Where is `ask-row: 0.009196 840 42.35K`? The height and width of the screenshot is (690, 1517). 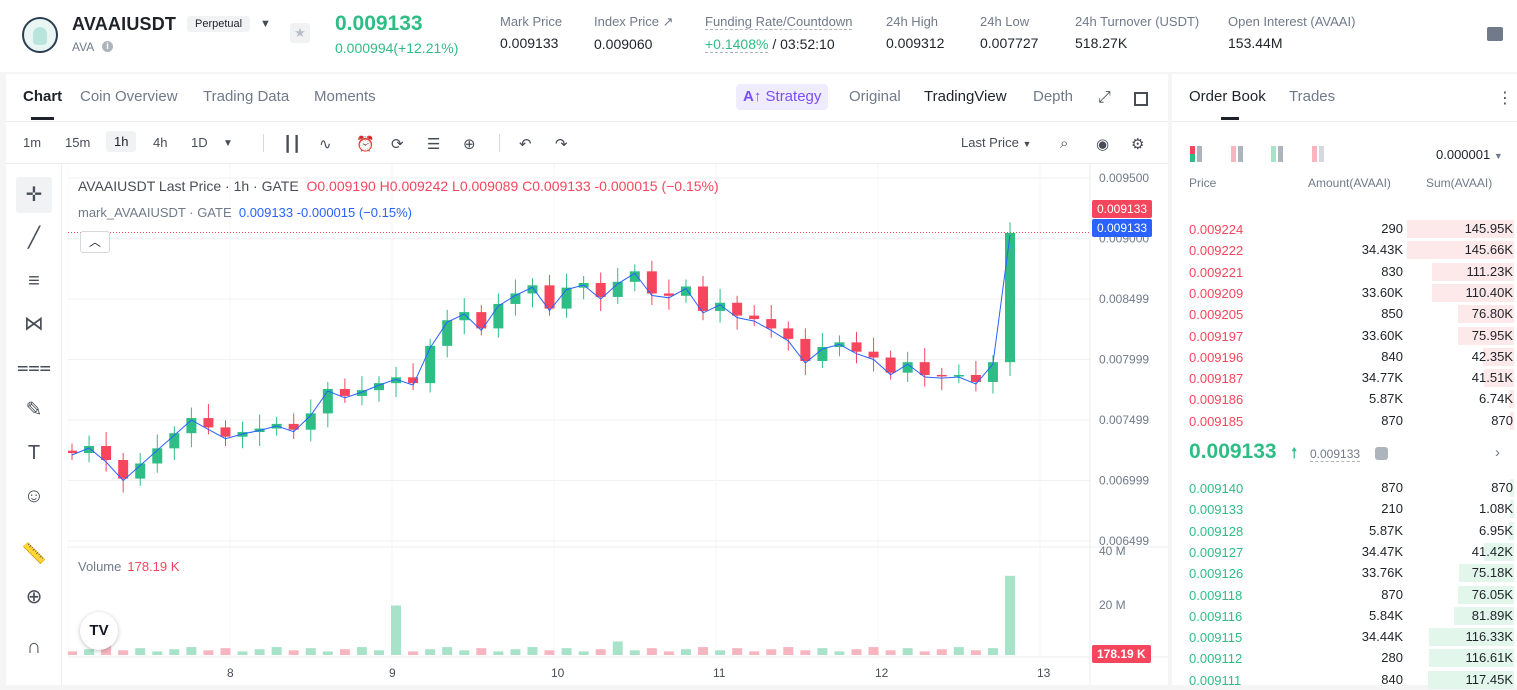 ask-row: 0.009196 840 42.35K is located at coordinates (1344, 356).